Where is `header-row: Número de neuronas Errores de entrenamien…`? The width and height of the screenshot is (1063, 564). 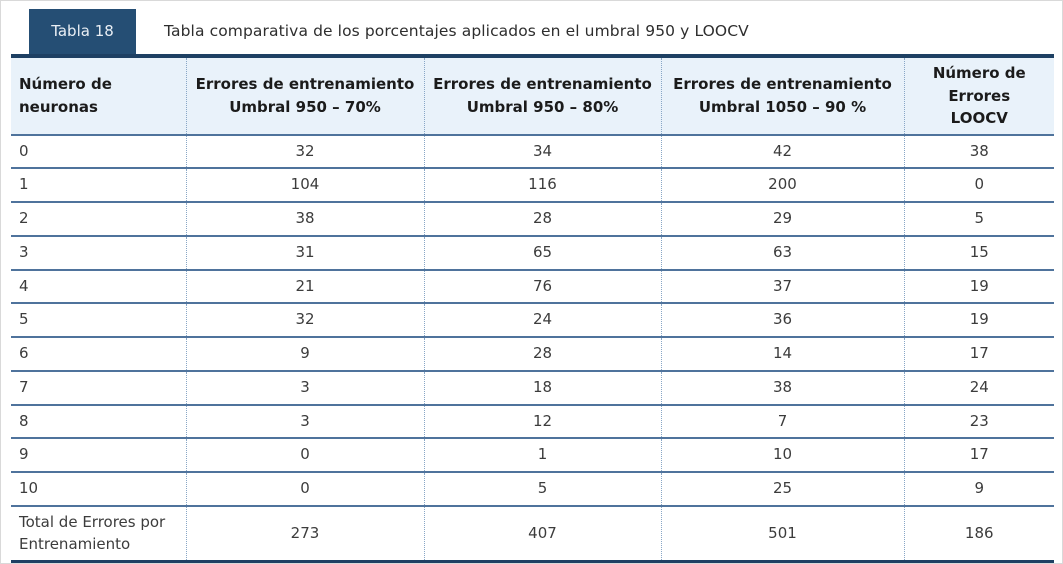 header-row: Número de neuronas Errores de entrenamien… is located at coordinates (532, 96).